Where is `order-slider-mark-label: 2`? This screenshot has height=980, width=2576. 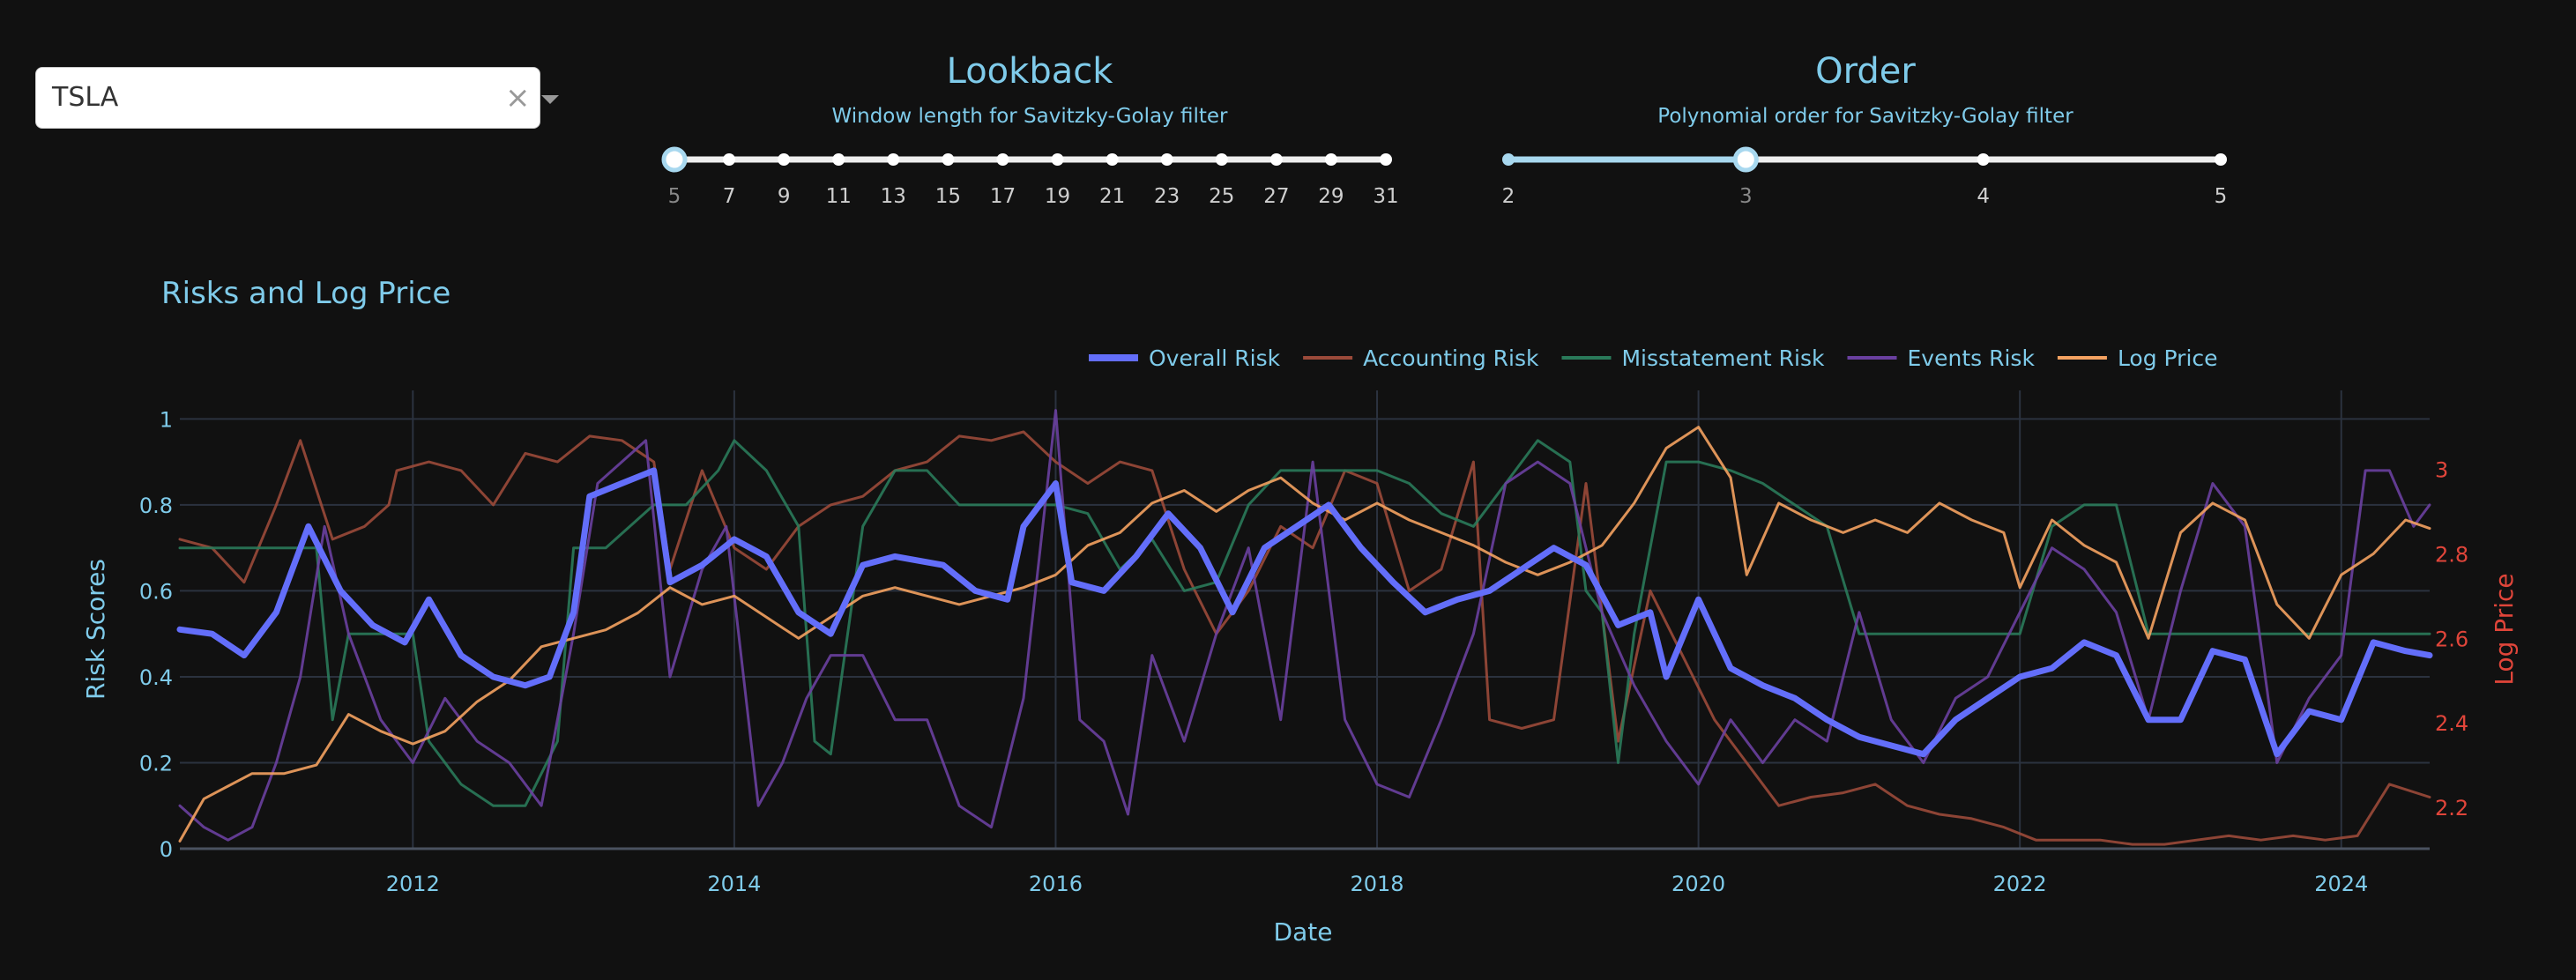
order-slider-mark-label: 2 is located at coordinates (1508, 196).